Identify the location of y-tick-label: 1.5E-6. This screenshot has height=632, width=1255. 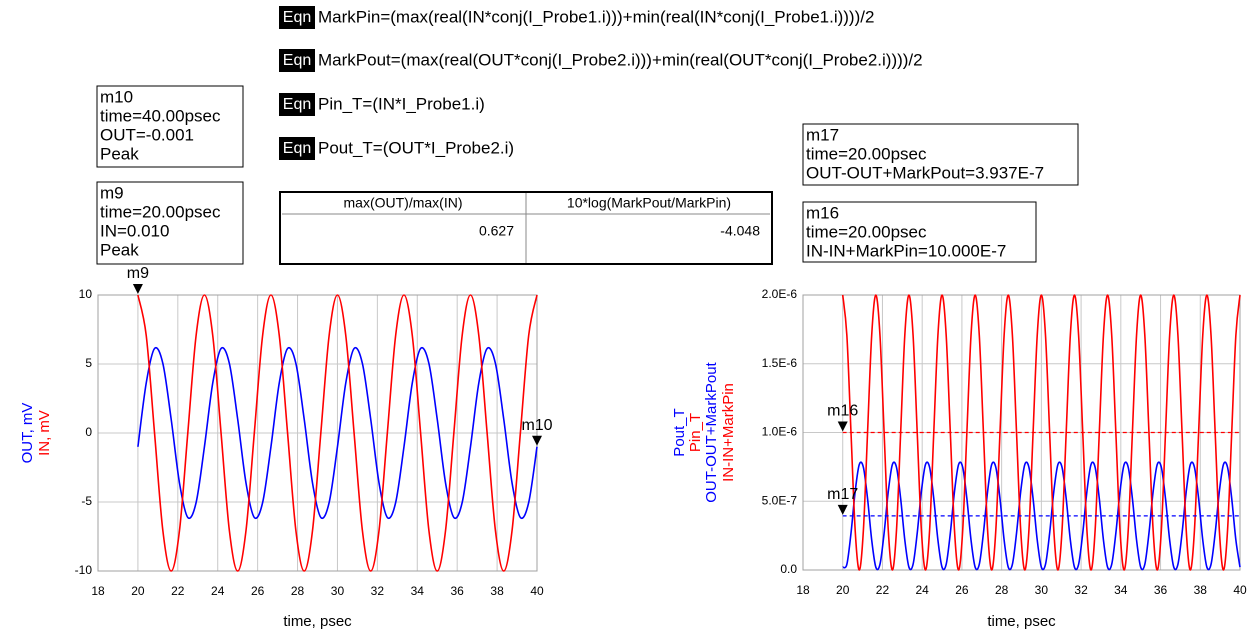
(780, 363).